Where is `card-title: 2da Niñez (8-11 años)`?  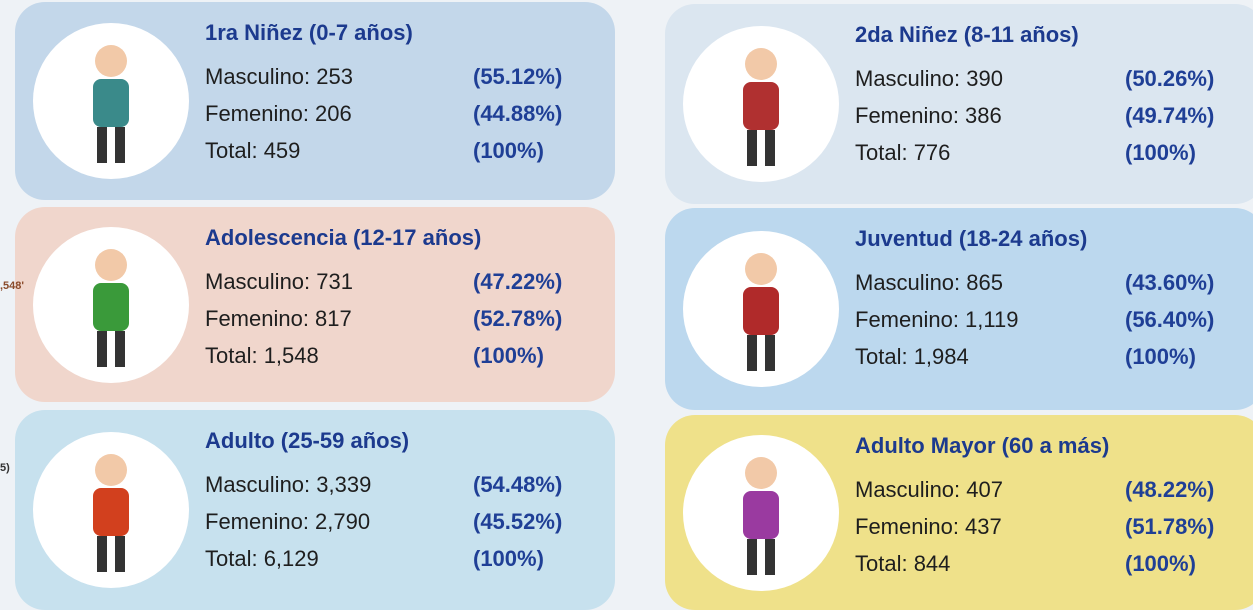
card-title: 2da Niñez (8-11 años) is located at coordinates (967, 34).